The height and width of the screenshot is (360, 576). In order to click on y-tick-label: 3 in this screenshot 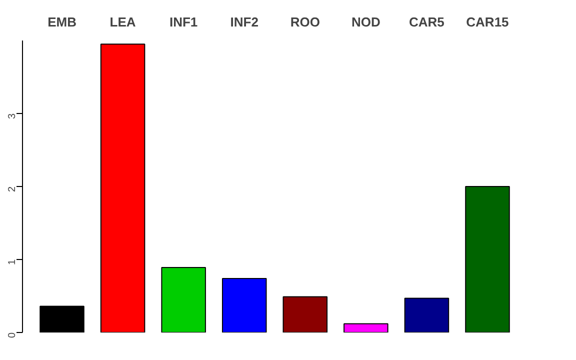, I will do `click(12, 116)`.